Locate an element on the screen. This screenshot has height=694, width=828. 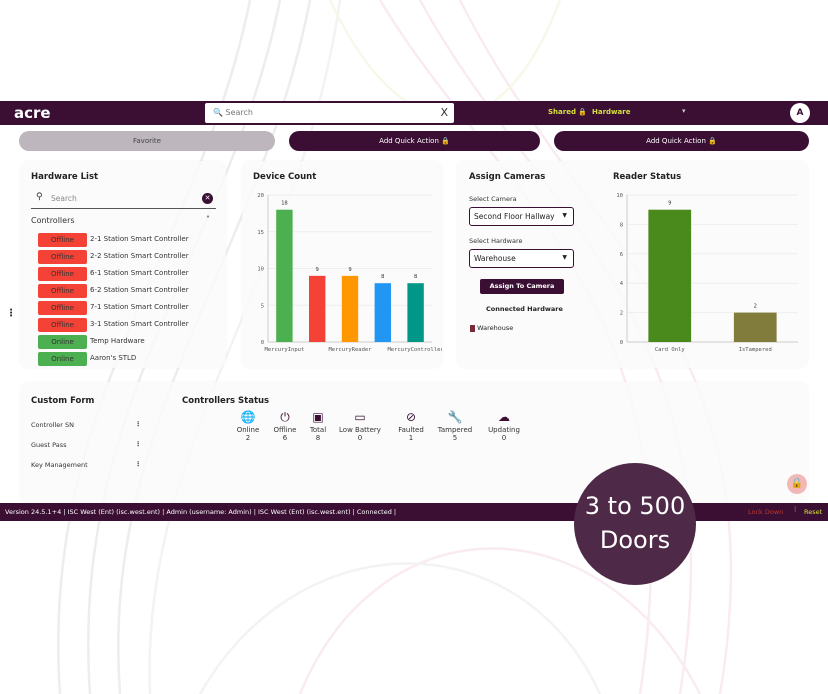
status-label: Updating is located at coordinates (504, 430).